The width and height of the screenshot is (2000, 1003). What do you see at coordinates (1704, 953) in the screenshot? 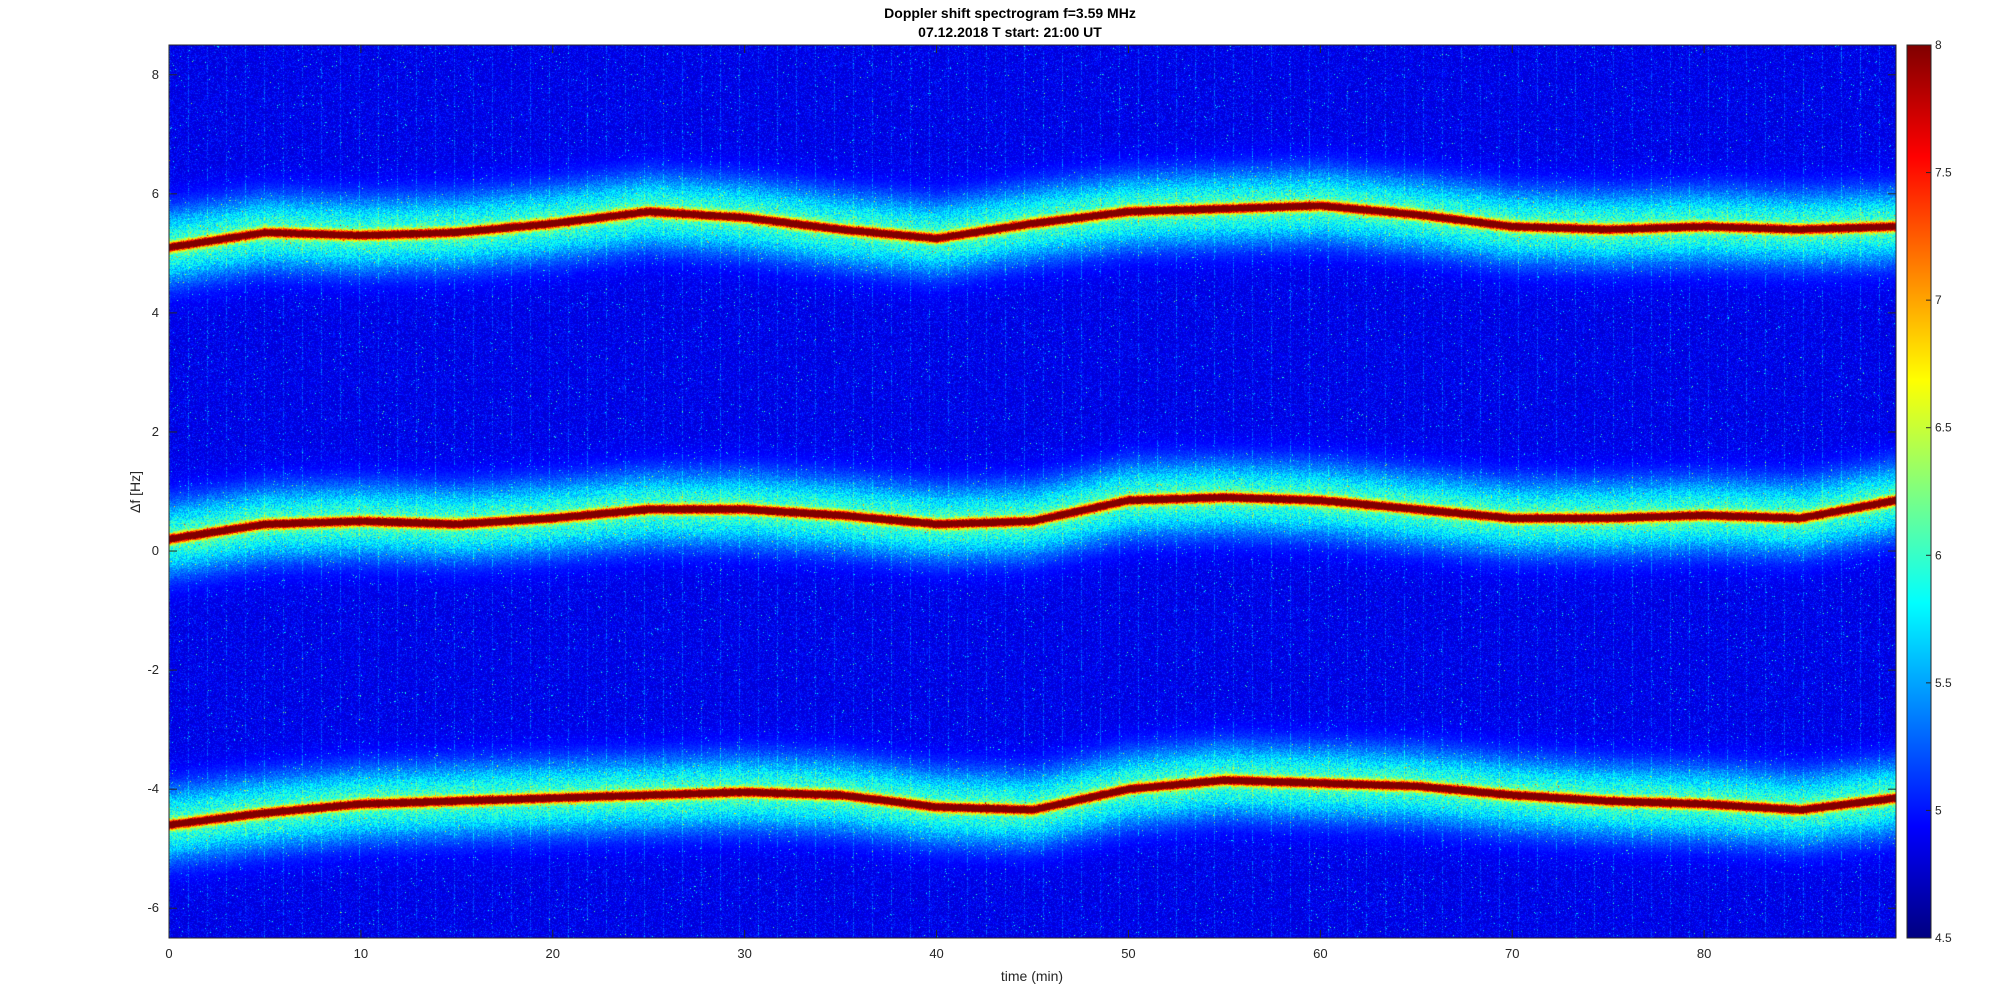
I see `x-tick-label: 80` at bounding box center [1704, 953].